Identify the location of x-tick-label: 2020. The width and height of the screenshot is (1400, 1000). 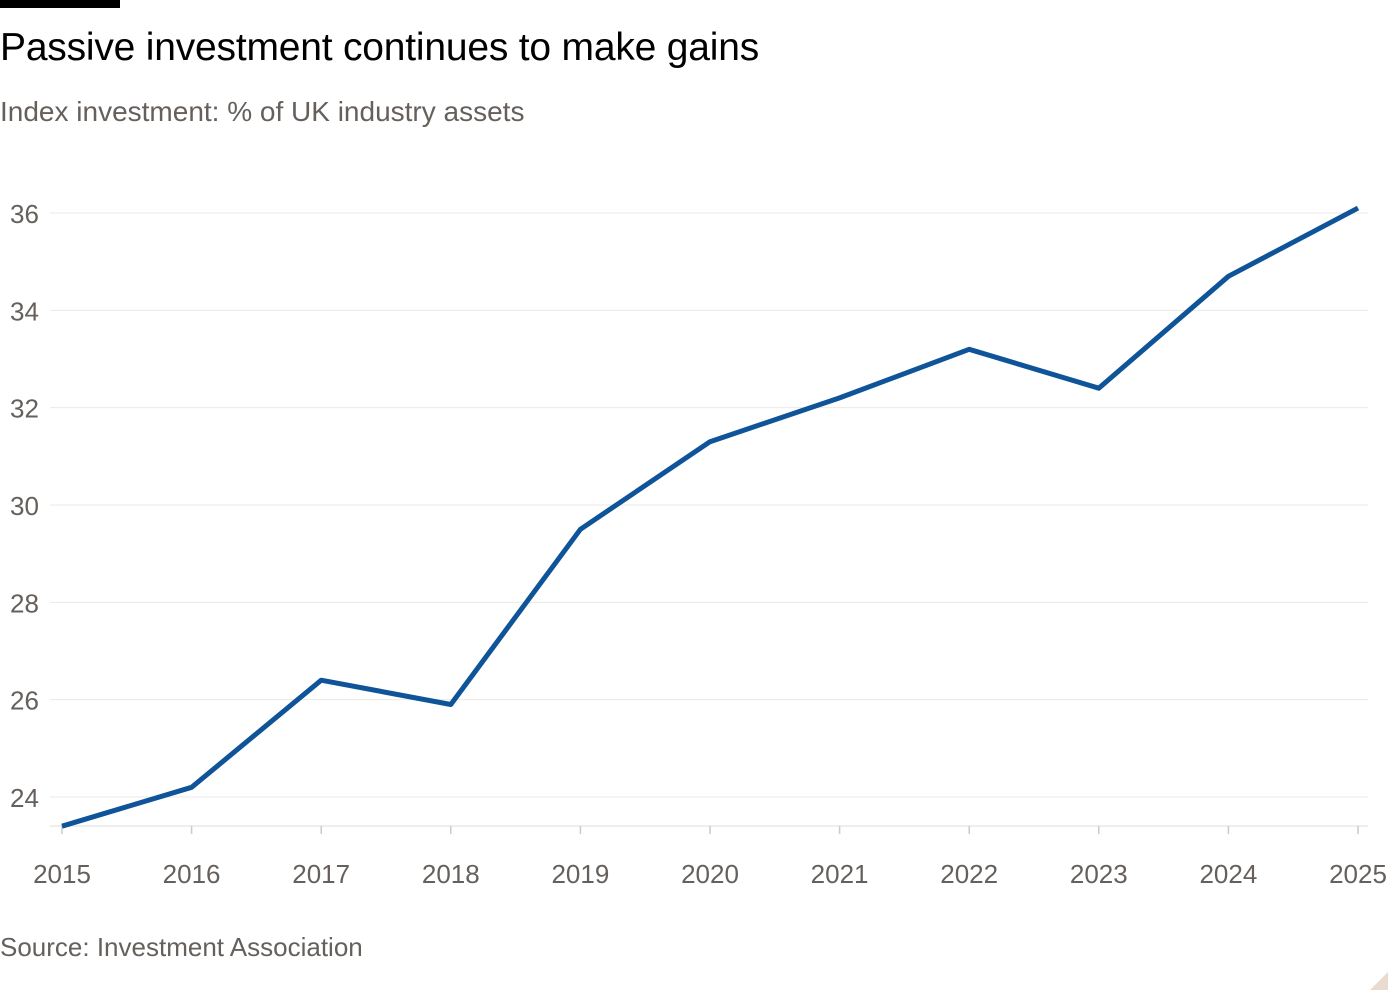
(710, 874).